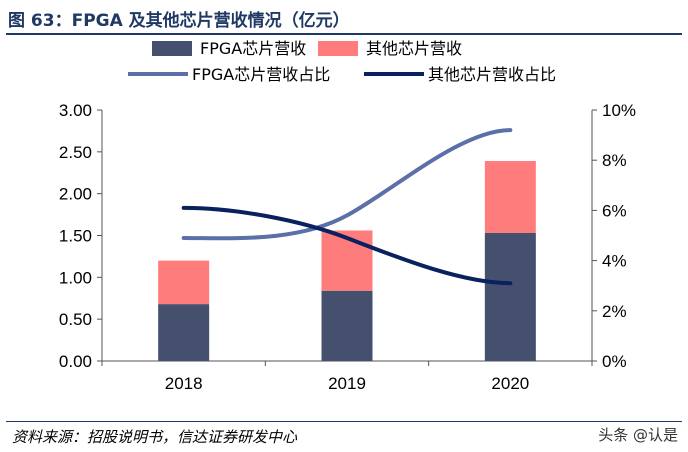 The image size is (688, 452). I want to click on title-divider, so click(344, 34).